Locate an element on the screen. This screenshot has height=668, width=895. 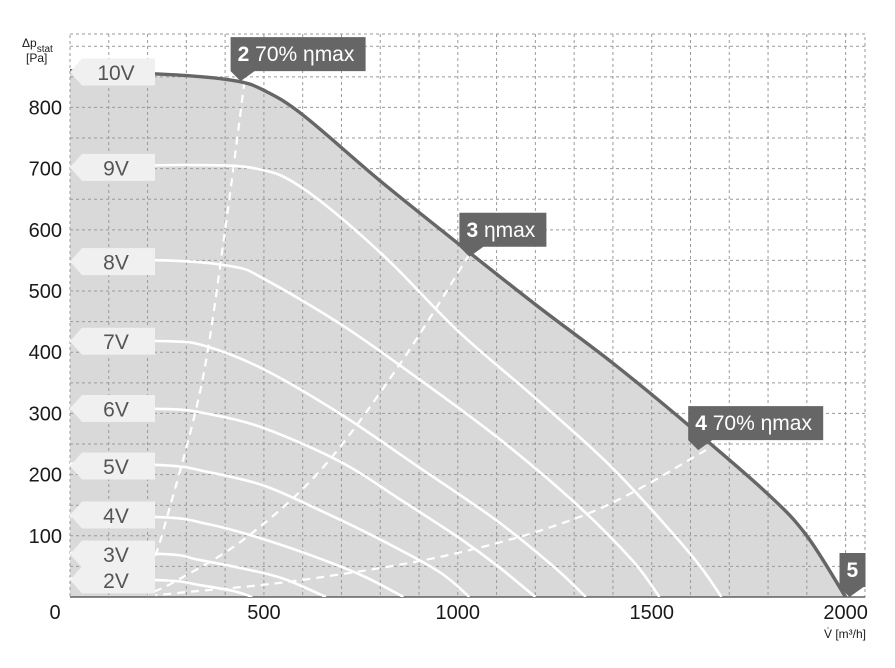
y-axis-title-symbol: Δp is located at coordinates (29, 43).